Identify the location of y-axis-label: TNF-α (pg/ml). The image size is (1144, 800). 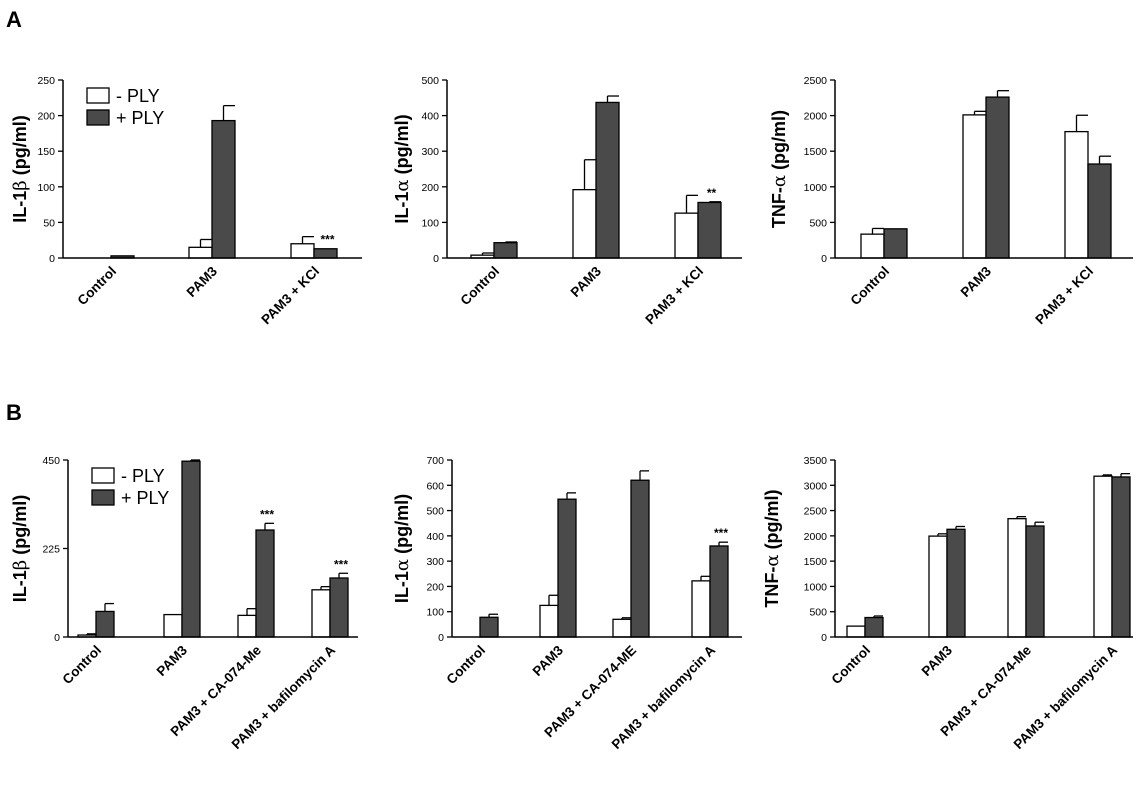
(772, 548).